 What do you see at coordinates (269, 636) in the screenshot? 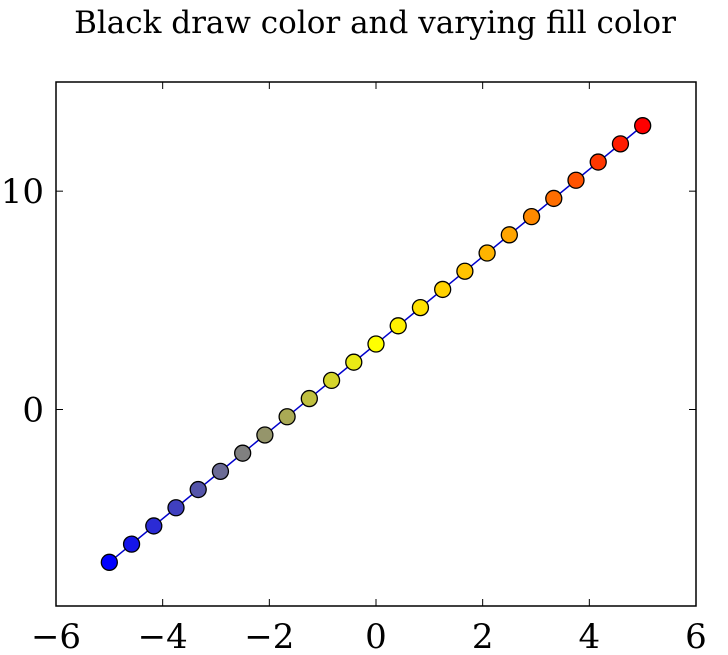
I see `x-tick-label: −2` at bounding box center [269, 636].